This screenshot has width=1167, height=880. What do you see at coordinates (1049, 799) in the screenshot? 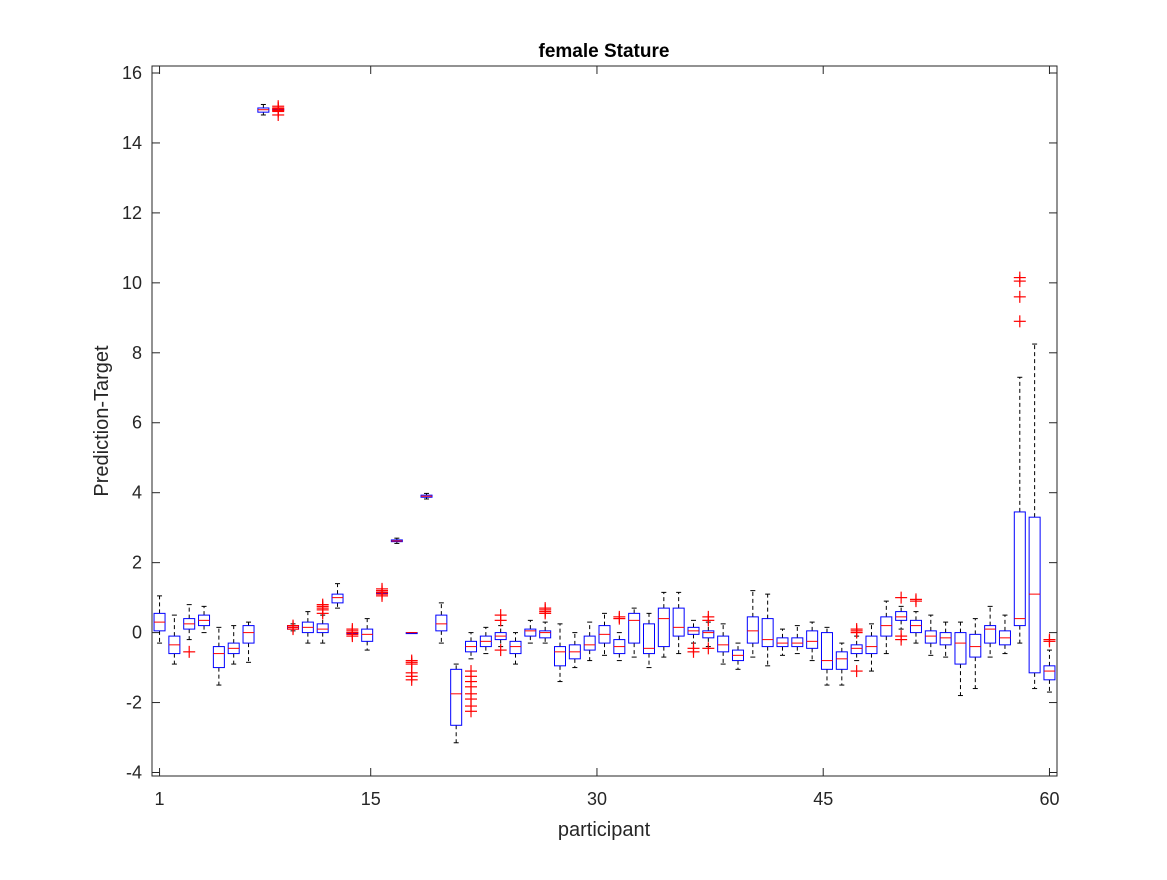
I see `x-tick-label: 60` at bounding box center [1049, 799].